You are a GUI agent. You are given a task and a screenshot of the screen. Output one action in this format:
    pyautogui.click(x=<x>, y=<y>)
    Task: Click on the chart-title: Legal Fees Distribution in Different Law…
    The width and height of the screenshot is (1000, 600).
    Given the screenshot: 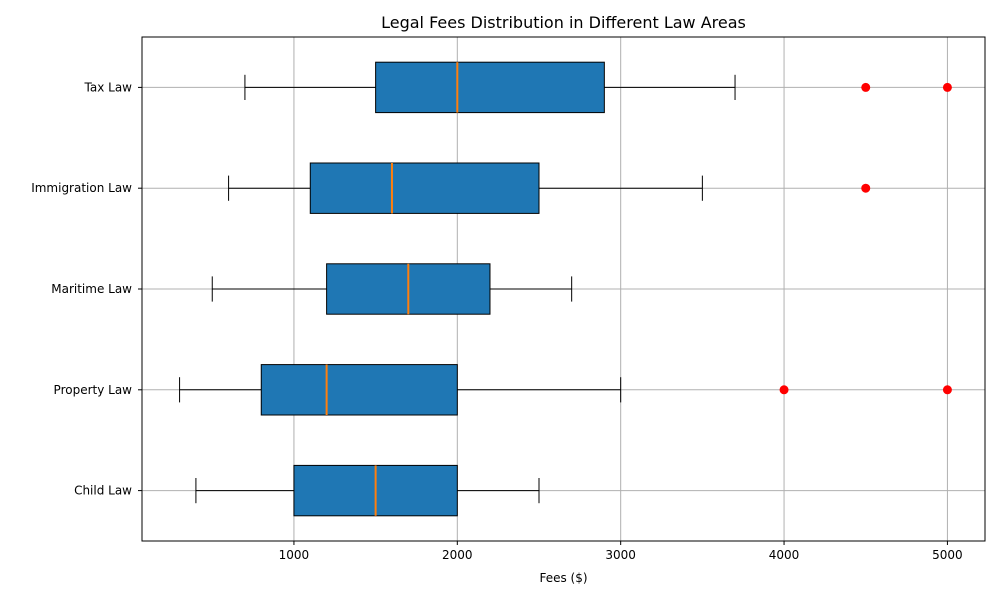 What is the action you would take?
    pyautogui.click(x=563, y=22)
    